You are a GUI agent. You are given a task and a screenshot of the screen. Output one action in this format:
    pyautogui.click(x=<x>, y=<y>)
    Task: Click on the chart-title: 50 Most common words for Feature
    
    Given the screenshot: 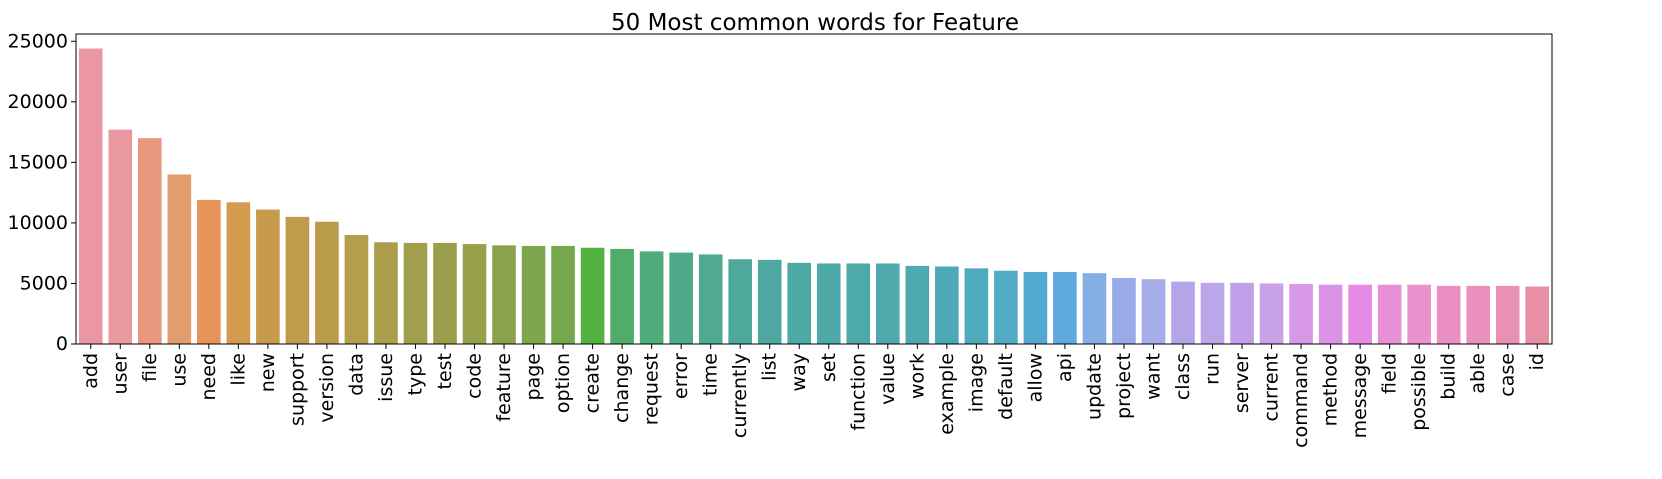 What is the action you would take?
    pyautogui.click(x=815, y=23)
    